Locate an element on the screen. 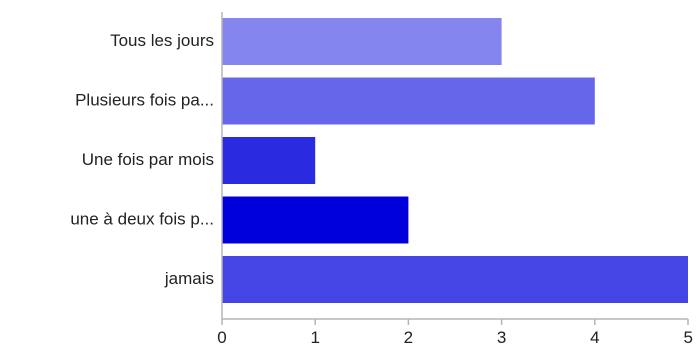 The height and width of the screenshot is (352, 696). x-tick-label-4: 4 is located at coordinates (594, 337).